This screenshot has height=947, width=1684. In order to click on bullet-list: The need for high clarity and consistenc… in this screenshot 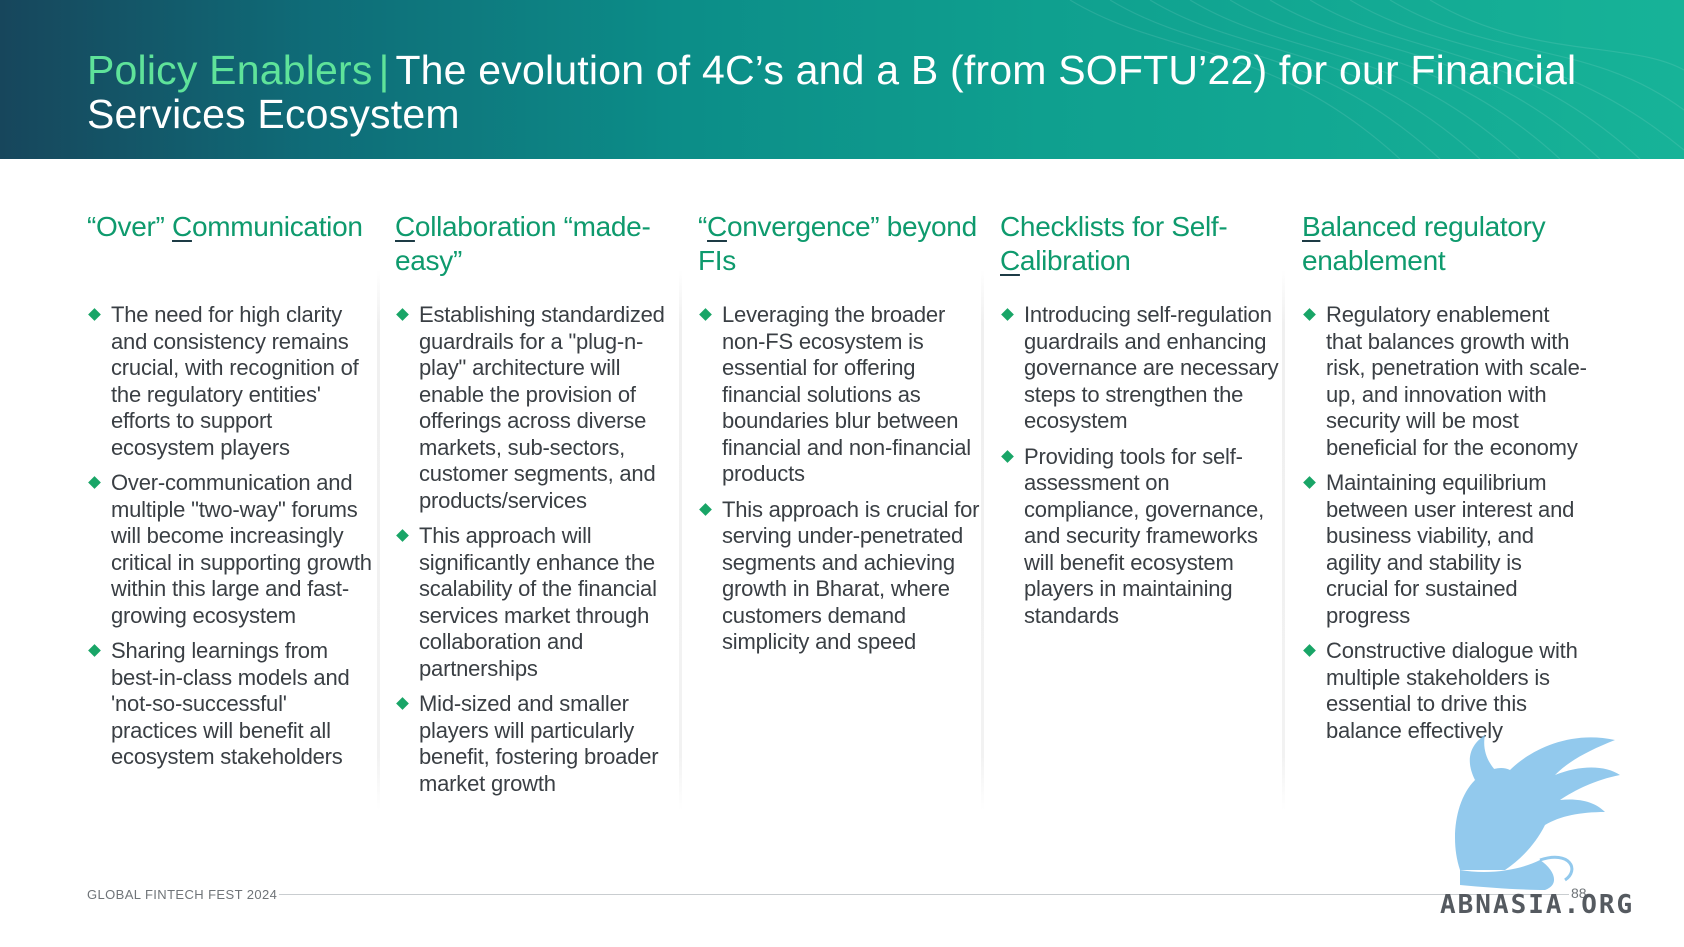, I will do `click(229, 536)`.